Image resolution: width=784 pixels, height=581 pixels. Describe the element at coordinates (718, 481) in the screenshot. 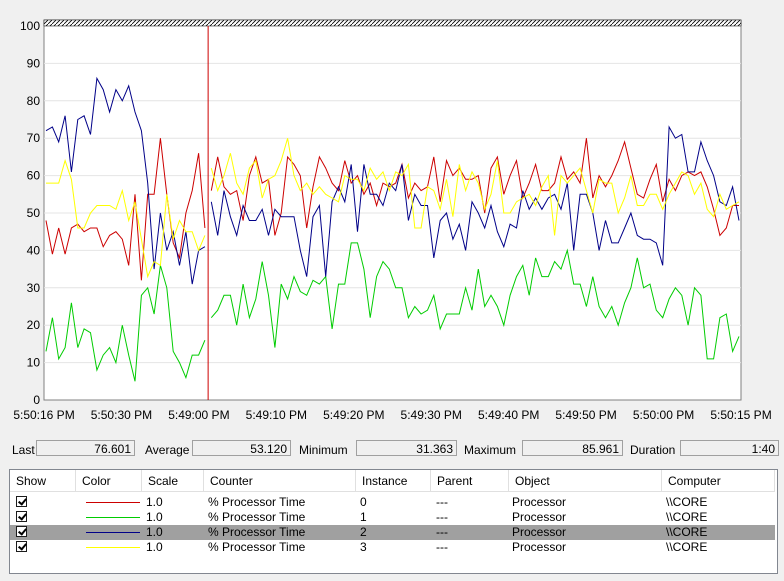

I see `column-header-computer: Computer` at that location.